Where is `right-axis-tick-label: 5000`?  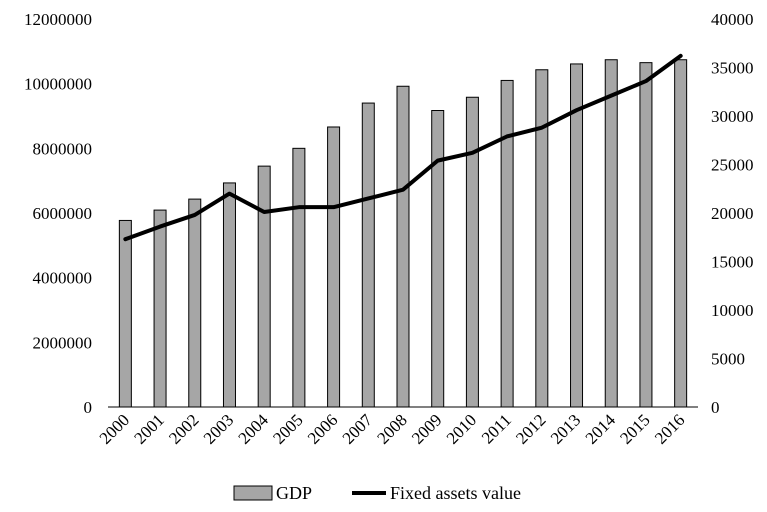 right-axis-tick-label: 5000 is located at coordinates (728, 359).